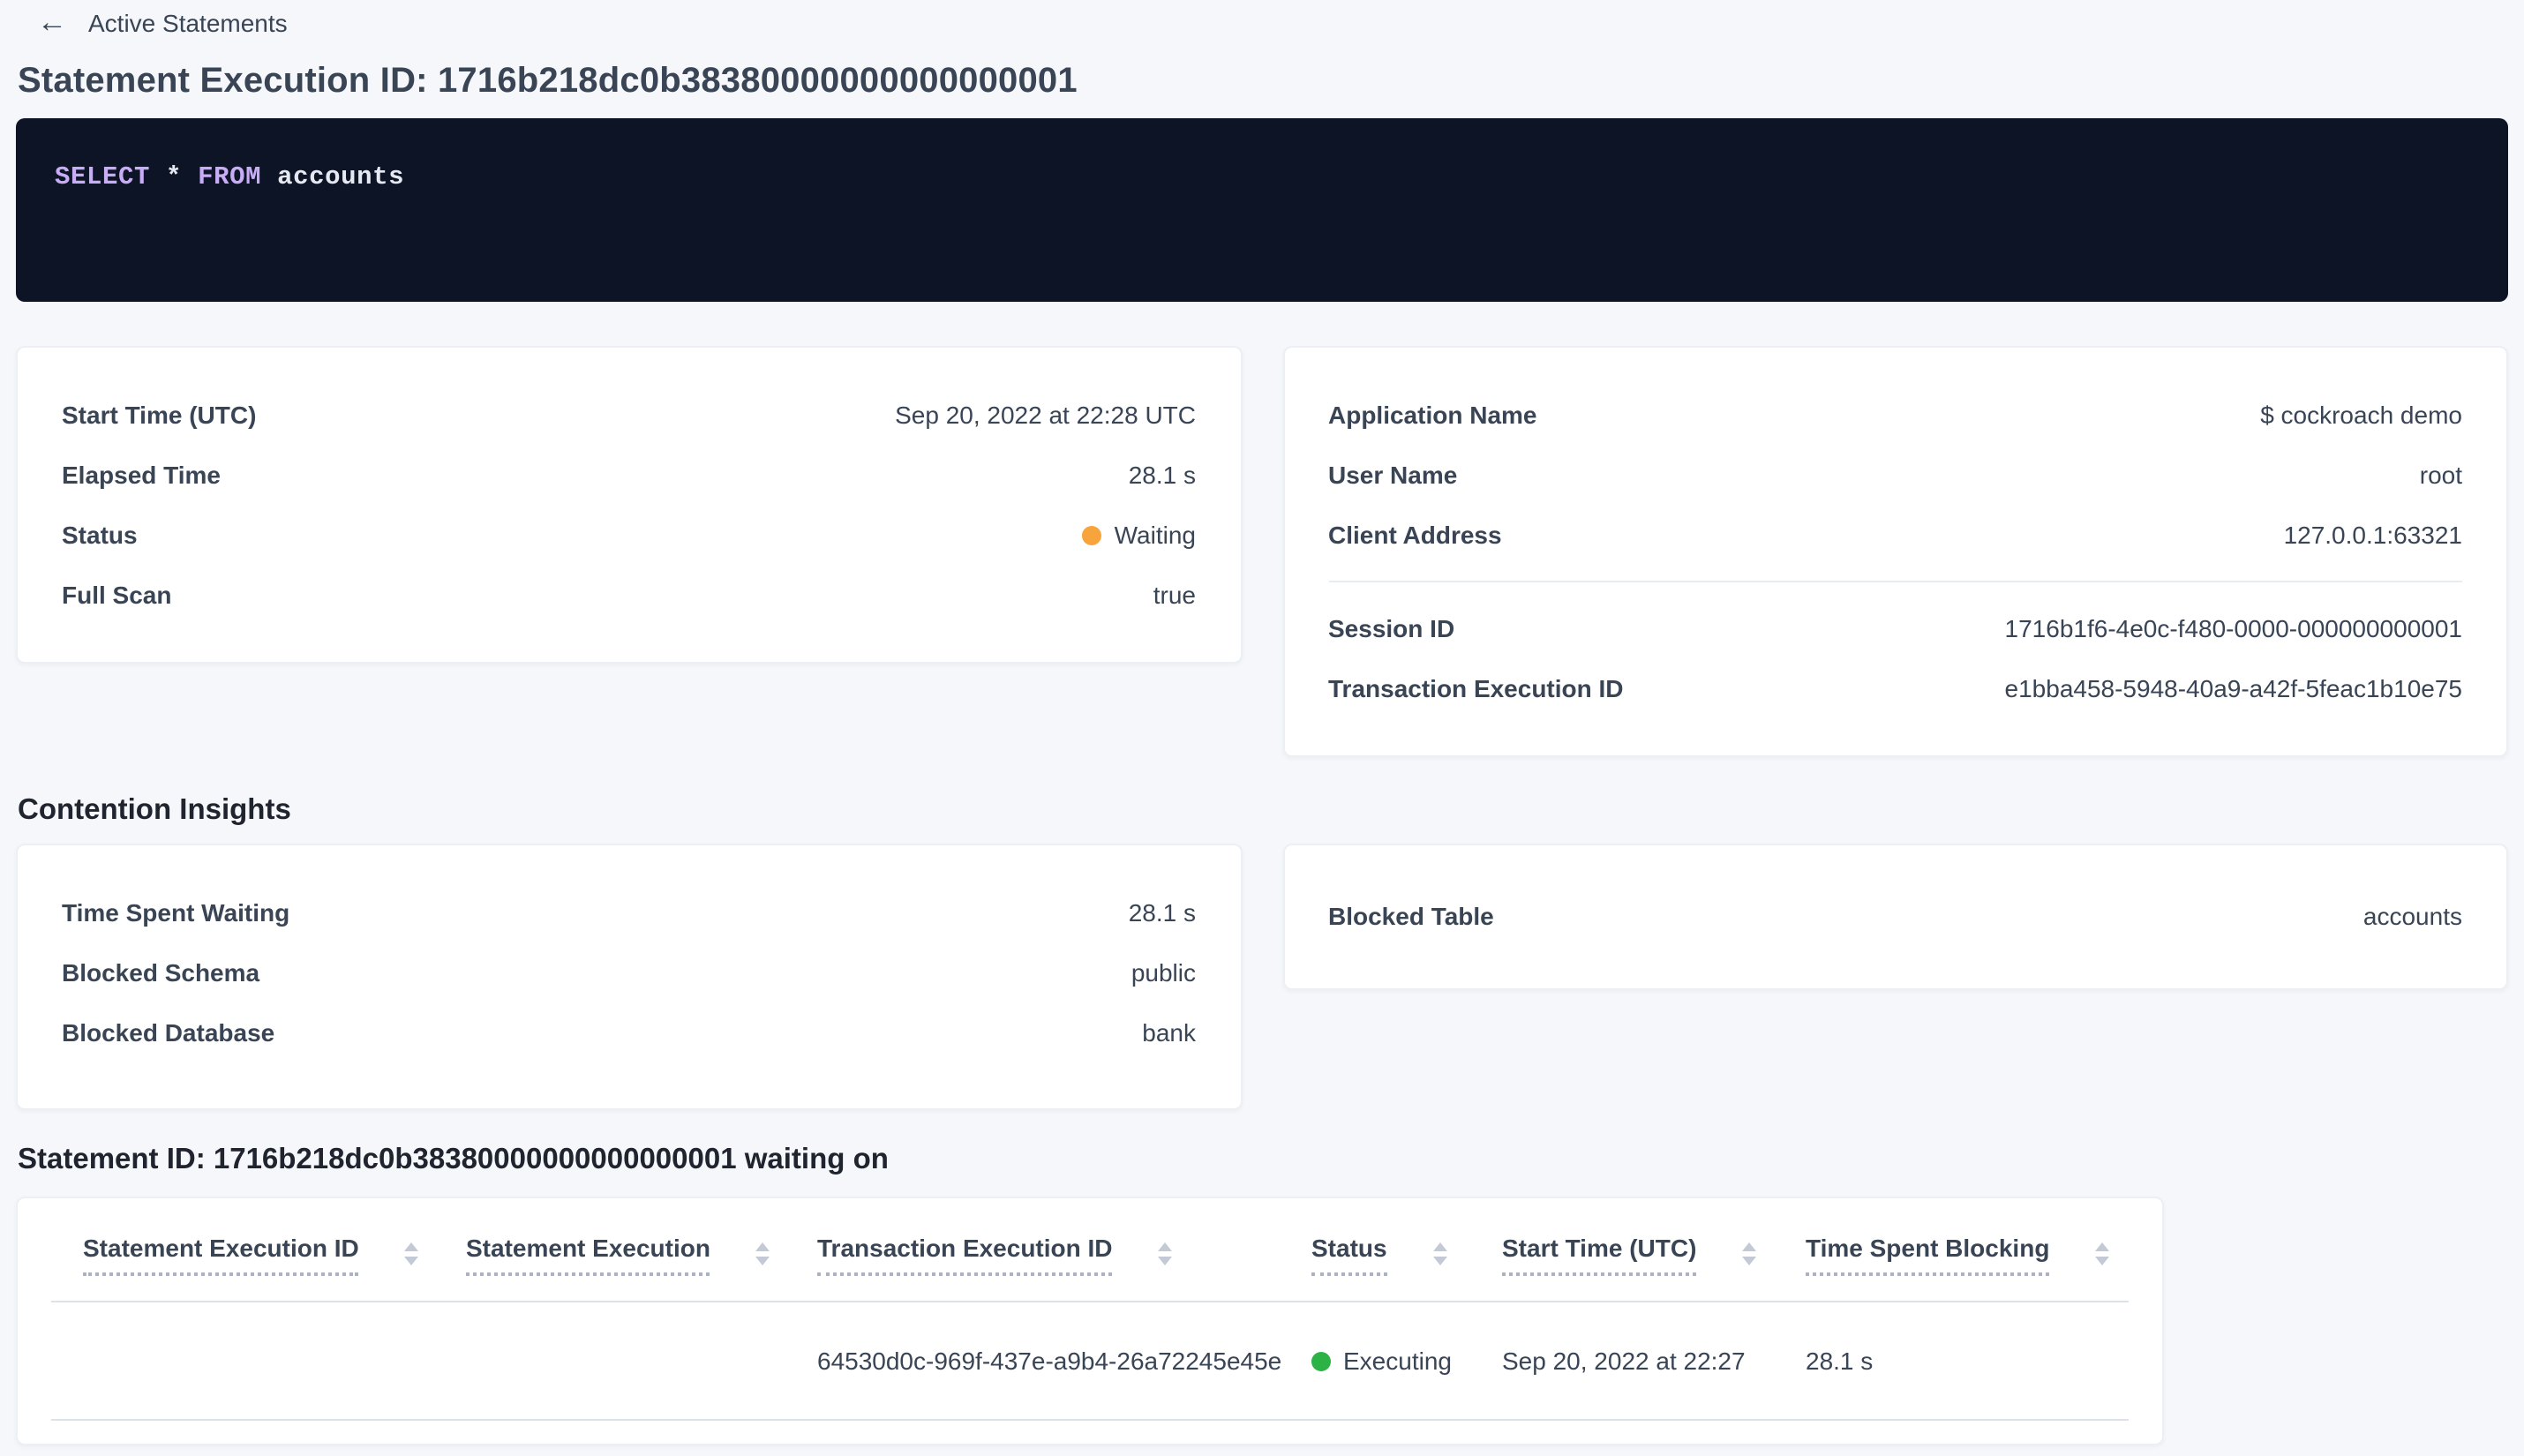 The width and height of the screenshot is (2524, 1456). Describe the element at coordinates (2372, 535) in the screenshot. I see `row-value: 127.0.0.1:63321` at that location.